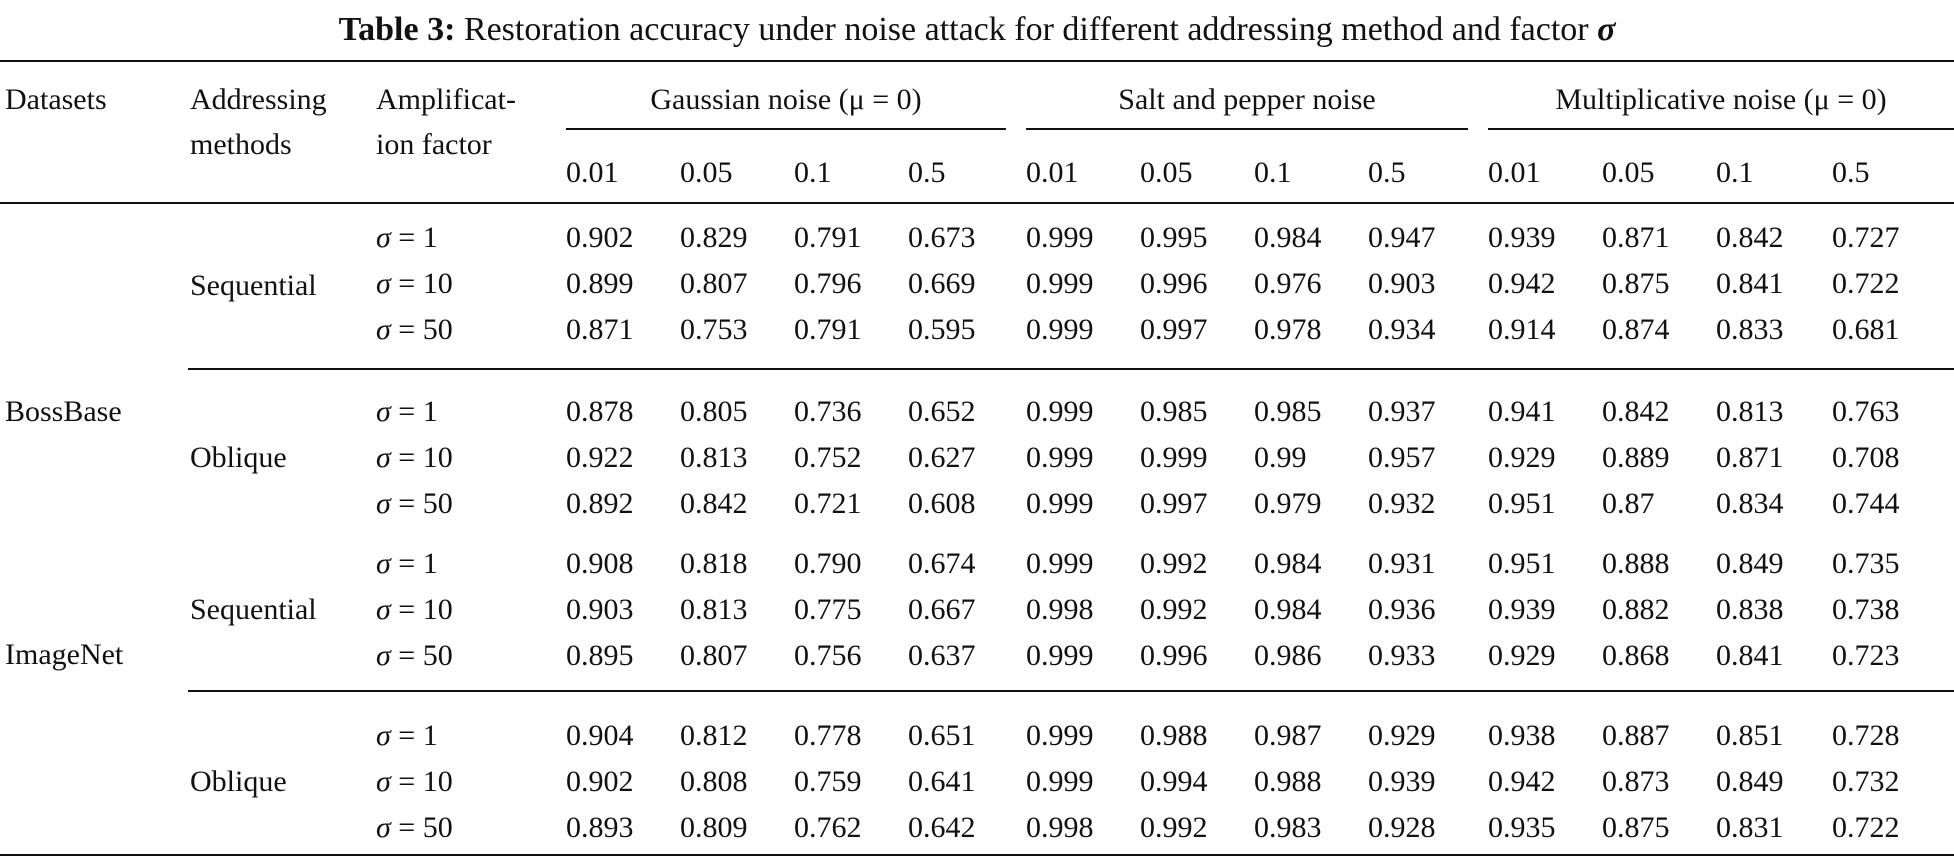 This screenshot has width=1954, height=858. What do you see at coordinates (1174, 283) in the screenshot?
I see `table-cell: 0.996` at bounding box center [1174, 283].